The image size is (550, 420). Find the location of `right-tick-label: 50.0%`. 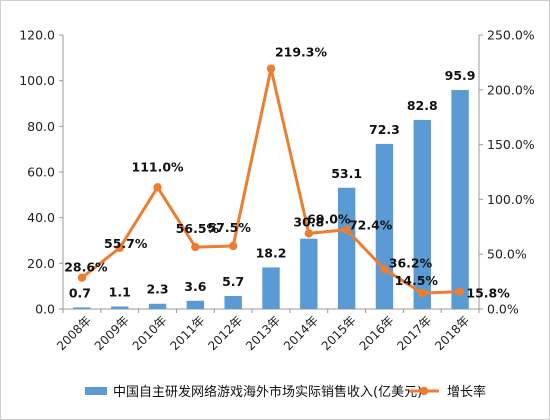

right-tick-label: 50.0% is located at coordinates (507, 254).